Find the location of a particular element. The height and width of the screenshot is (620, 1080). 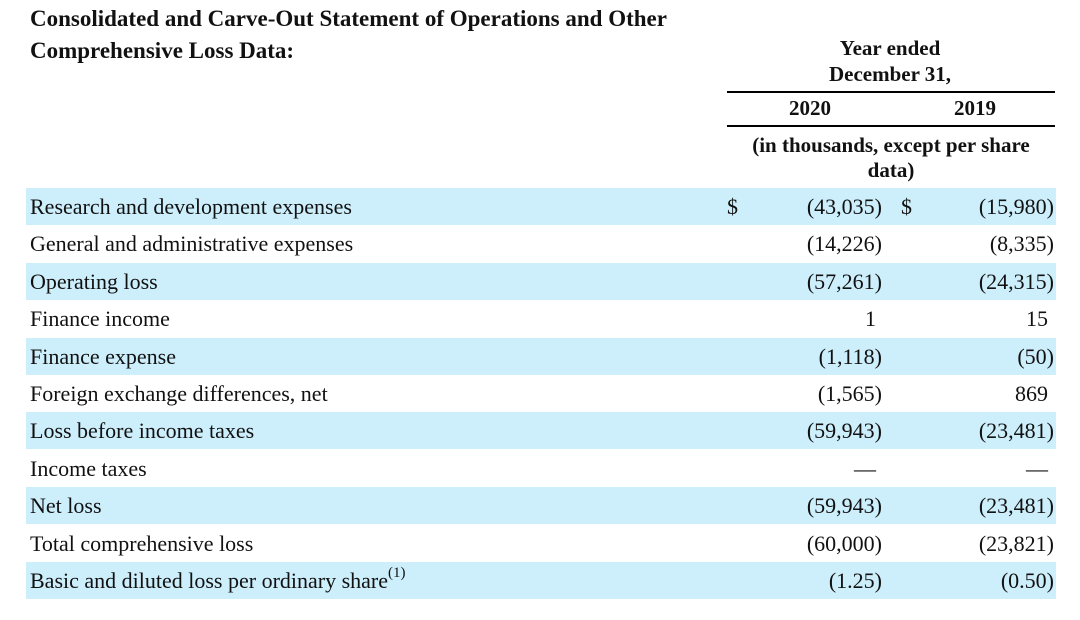

value-2020: (1.25) is located at coordinates (855, 580).